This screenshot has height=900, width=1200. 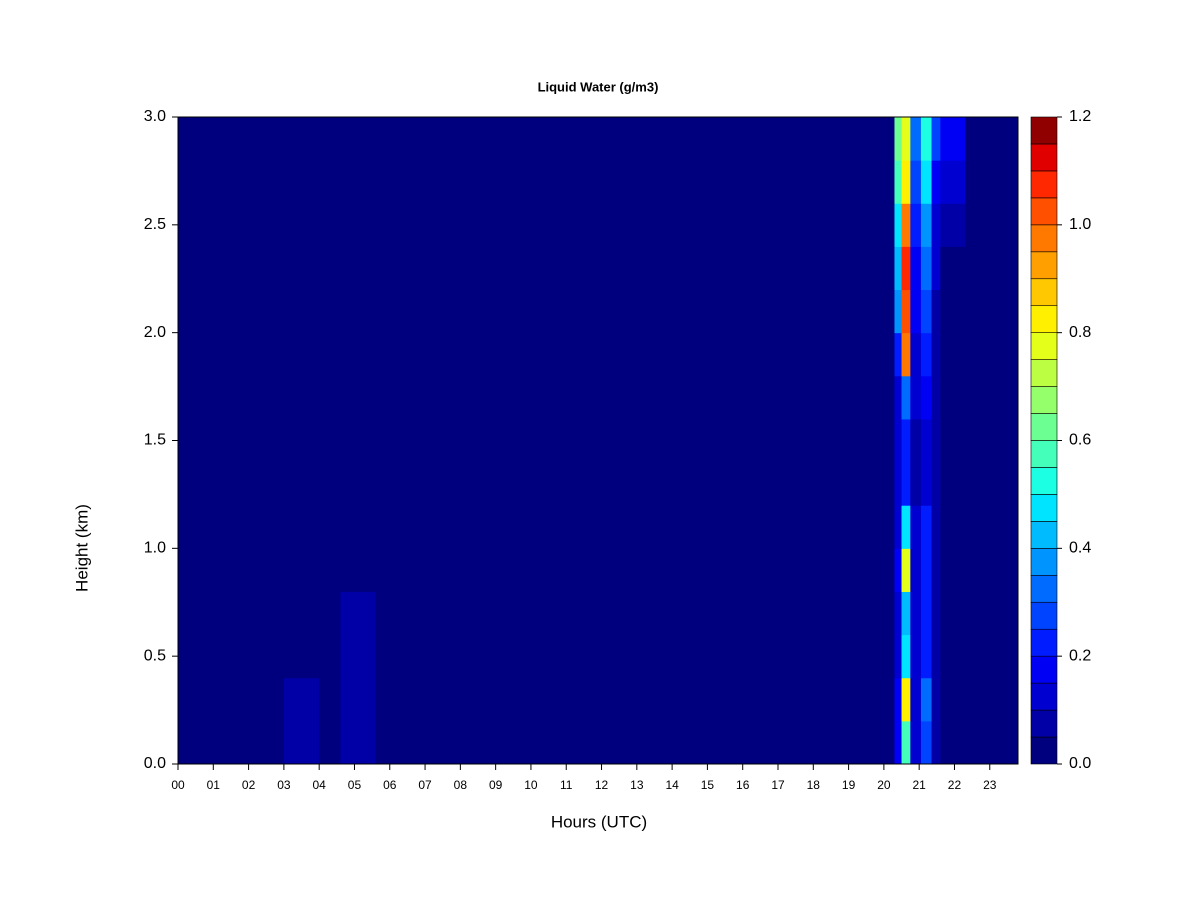 I want to click on colorbar-tick-label: 0.0, so click(x=1080, y=763).